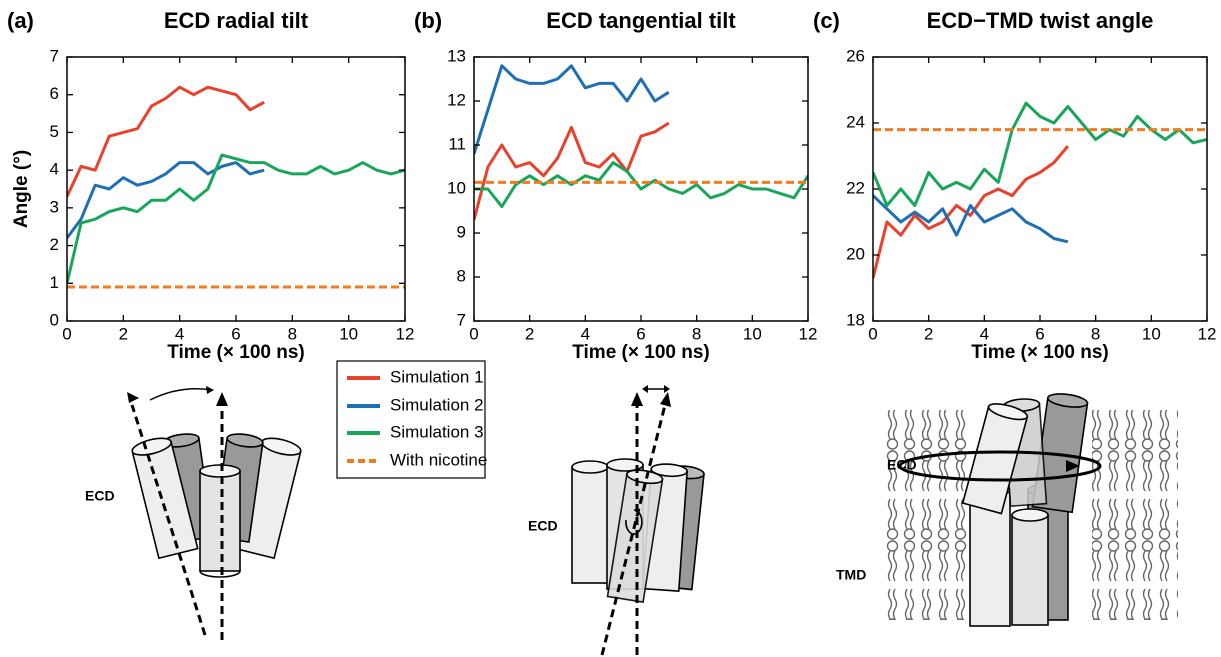 Image resolution: width=1221 pixels, height=657 pixels. I want to click on y-tick-label: 18, so click(855, 319).